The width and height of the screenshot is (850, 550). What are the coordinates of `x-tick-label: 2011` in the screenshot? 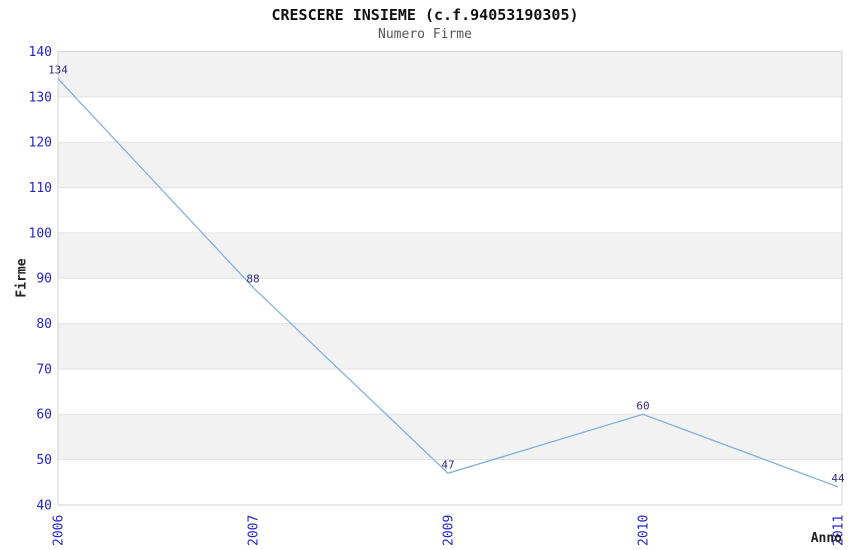 It's located at (838, 530).